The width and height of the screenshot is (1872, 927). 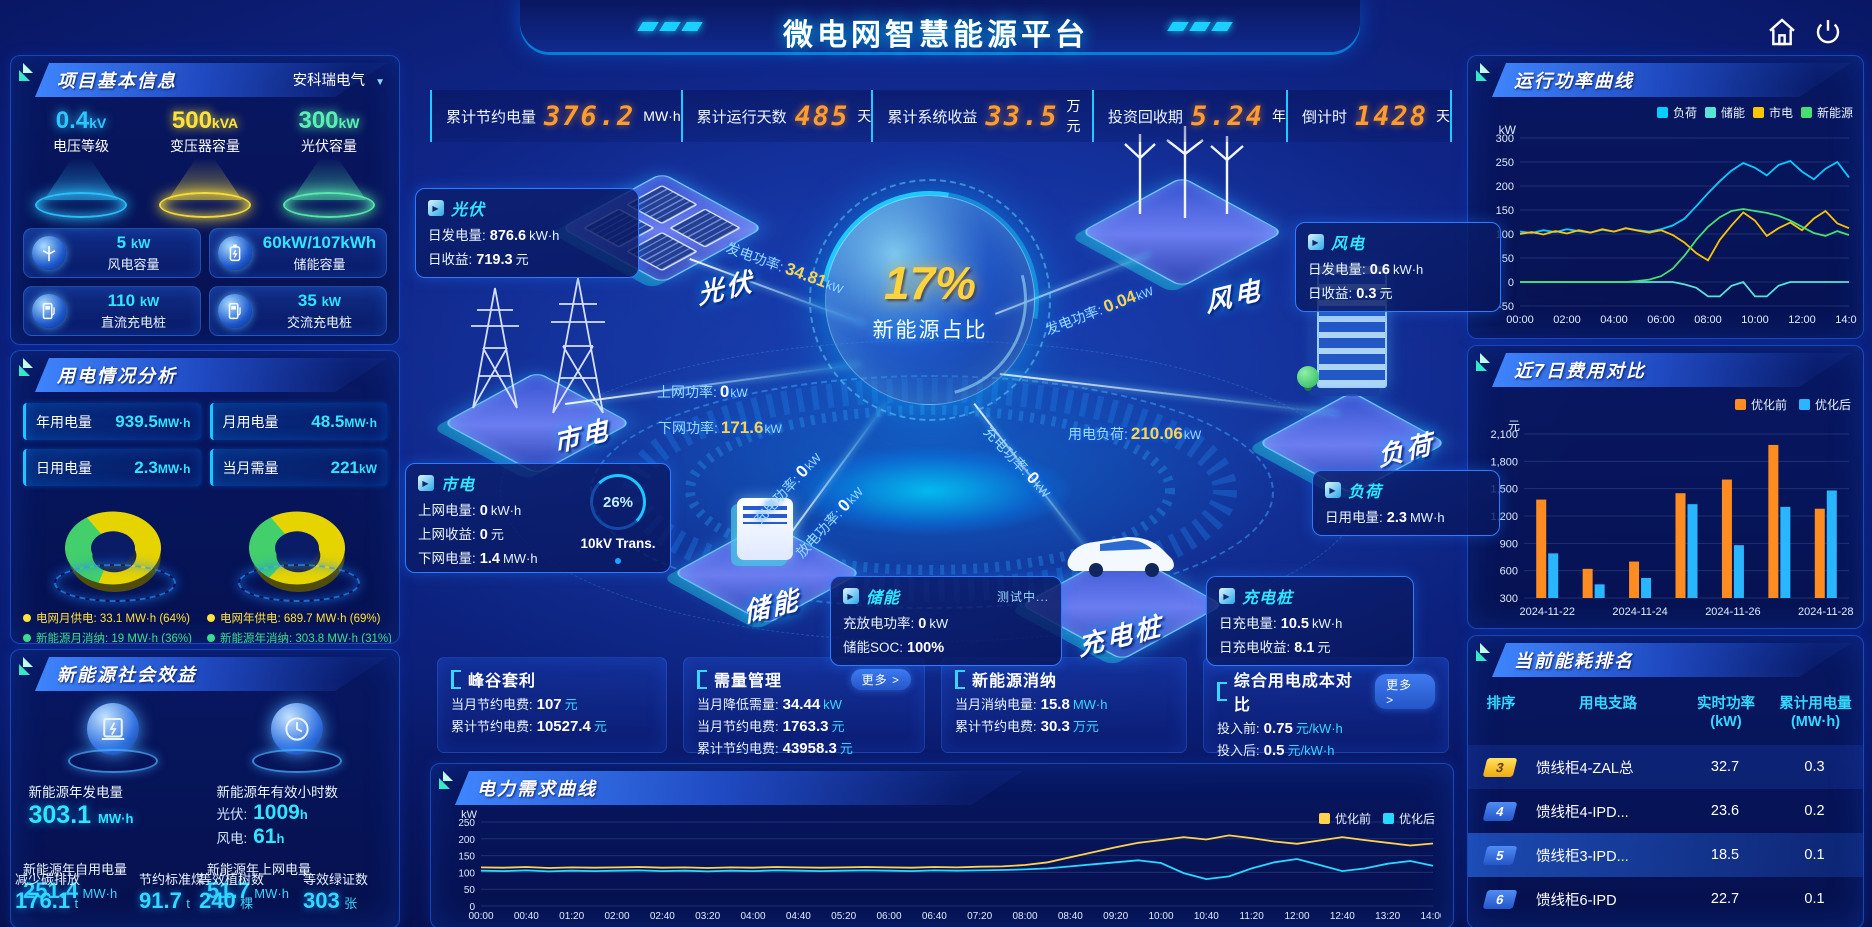 I want to click on svg-text: 00:40, so click(x=526, y=916).